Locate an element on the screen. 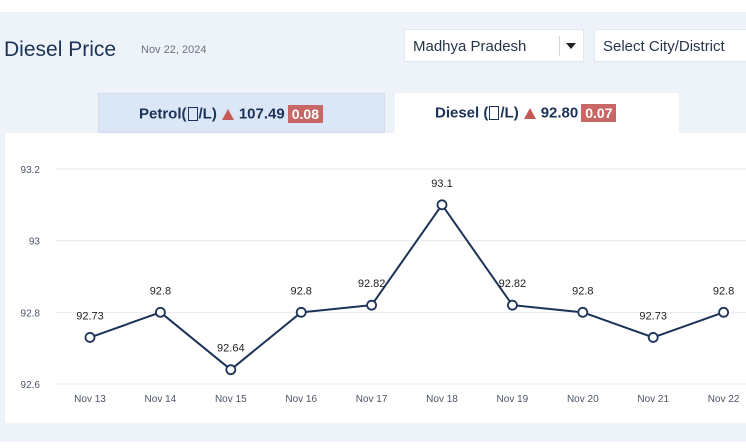 This screenshot has height=448, width=746. x-tick-label: Nov 16 is located at coordinates (301, 399).